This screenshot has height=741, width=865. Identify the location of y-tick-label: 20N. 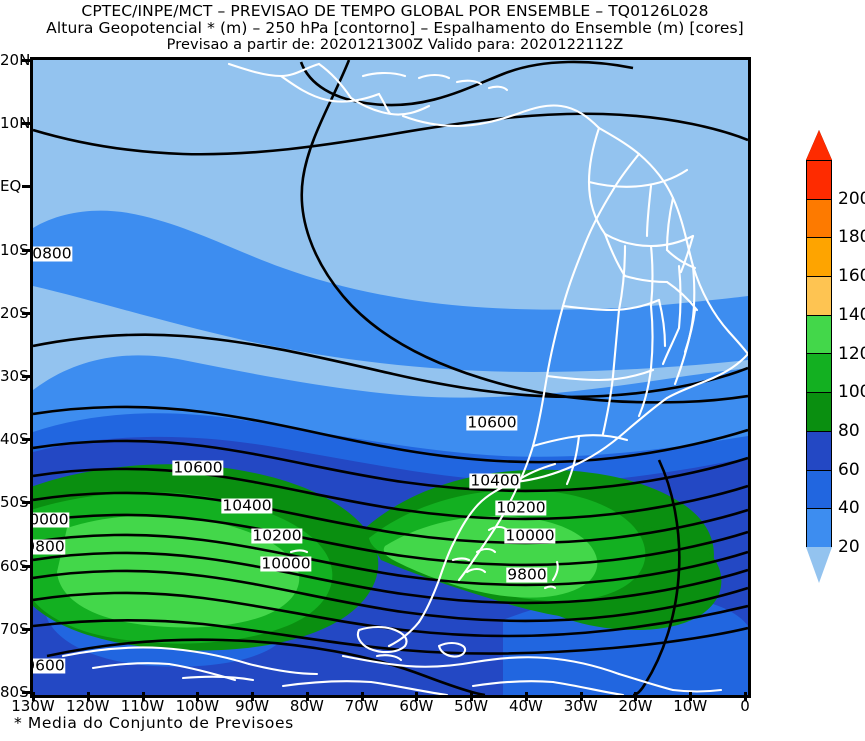
(15, 60).